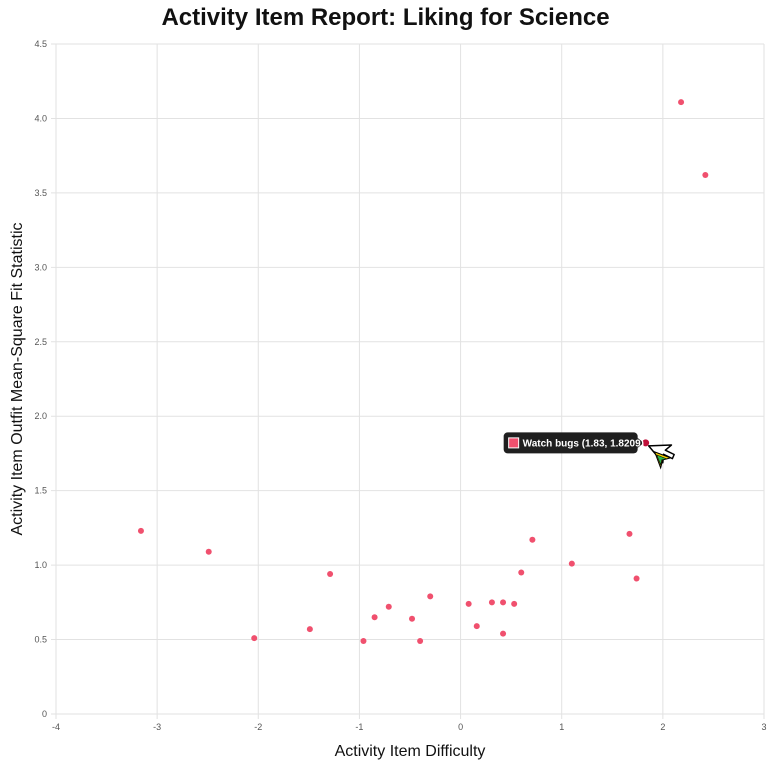  Describe the element at coordinates (763, 727) in the screenshot. I see `x-tick-label: 3` at that location.